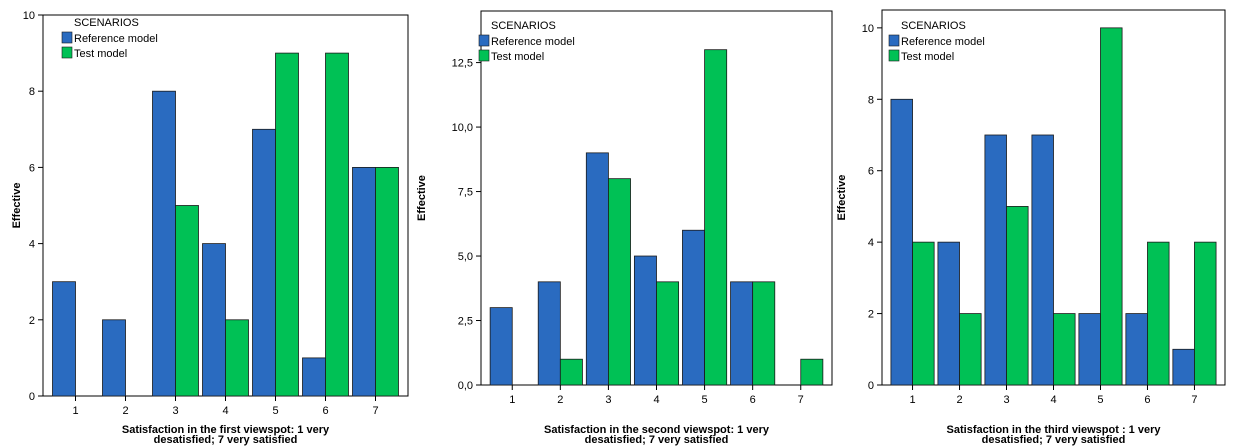 This screenshot has height=448, width=1233. Describe the element at coordinates (462, 128) in the screenshot. I see `y-tick-label: 10,0` at that location.